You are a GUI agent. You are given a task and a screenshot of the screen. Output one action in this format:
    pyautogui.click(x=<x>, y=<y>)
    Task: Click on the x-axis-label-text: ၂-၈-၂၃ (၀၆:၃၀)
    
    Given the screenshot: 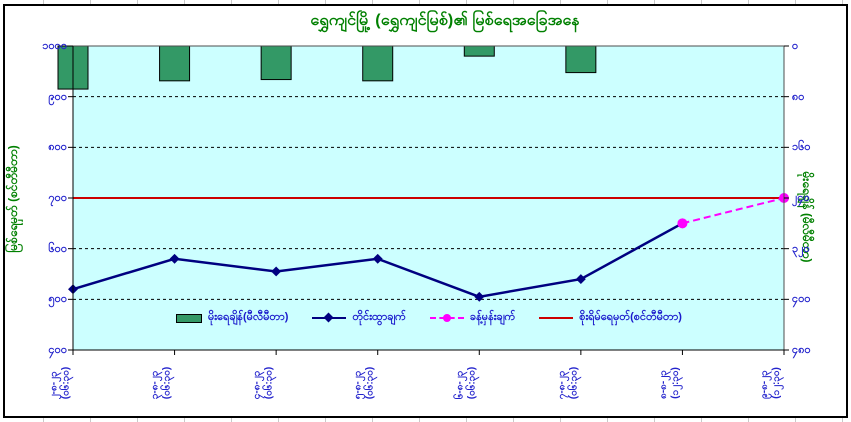 What is the action you would take?
    pyautogui.click(x=59, y=383)
    